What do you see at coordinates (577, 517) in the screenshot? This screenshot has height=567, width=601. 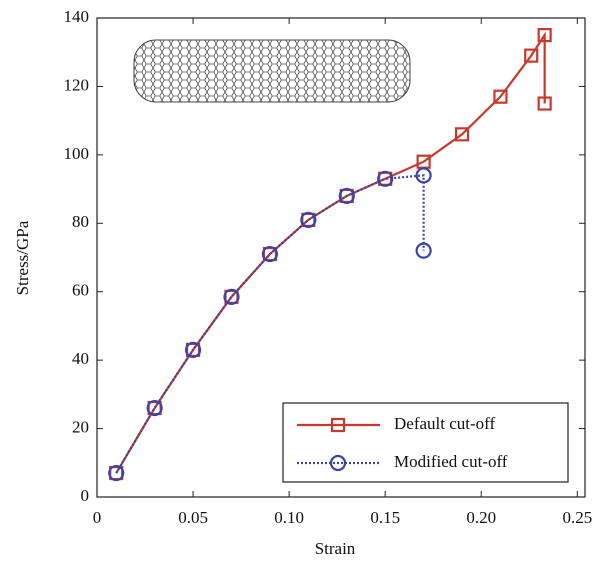 I see `x-tick-label: 0.25` at bounding box center [577, 517].